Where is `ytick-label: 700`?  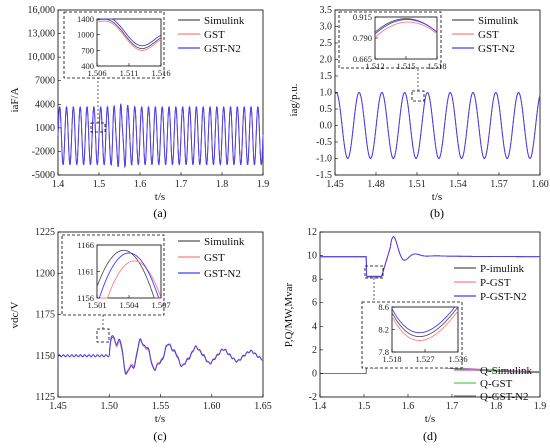
ytick-label: 700 is located at coordinates (87, 50).